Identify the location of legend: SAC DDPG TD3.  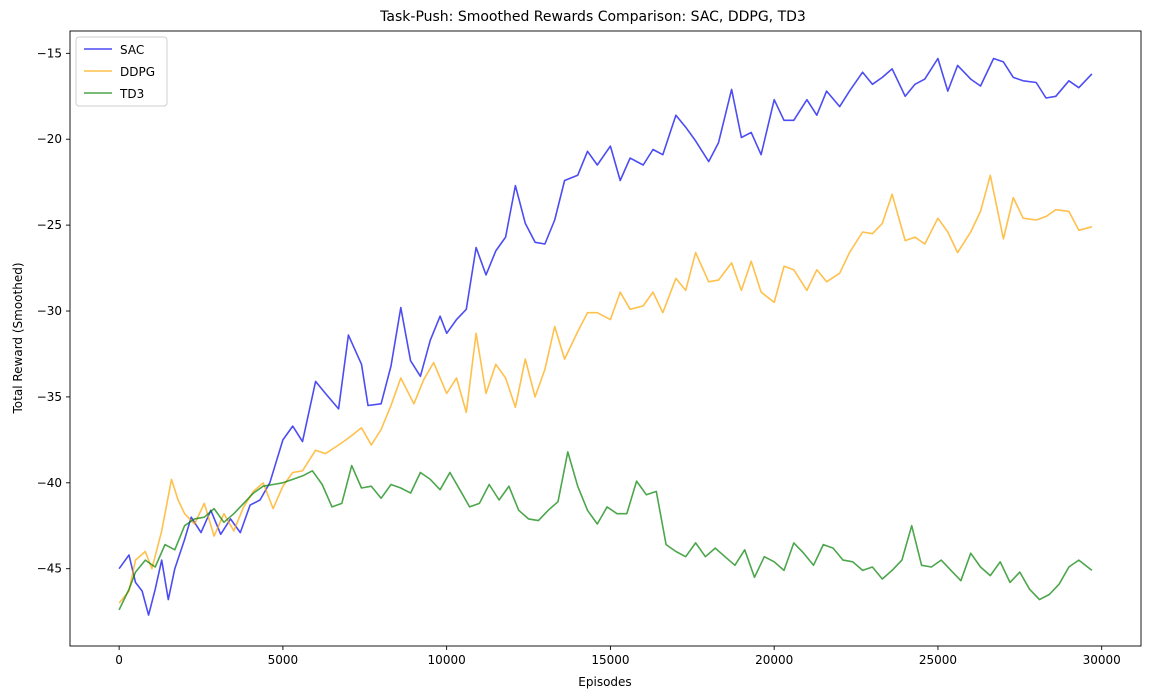
(121, 71).